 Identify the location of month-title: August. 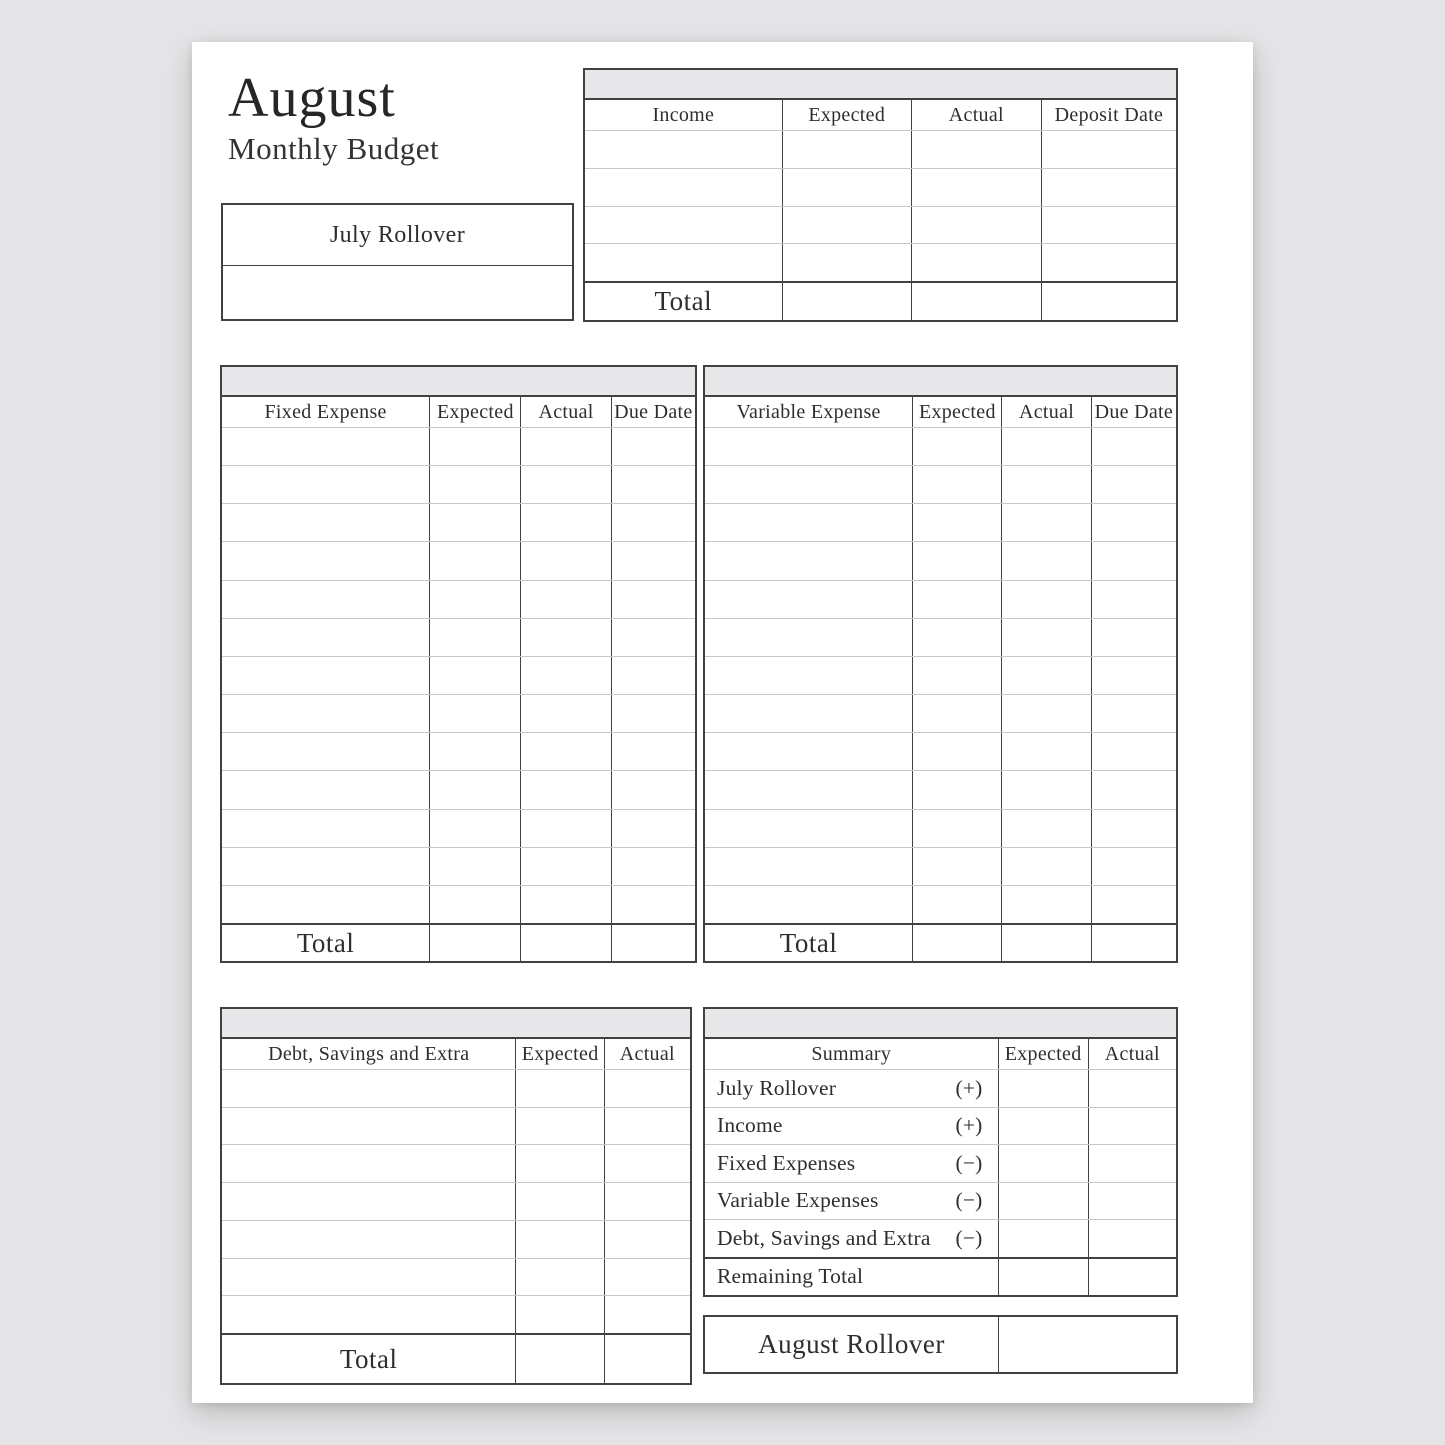
(312, 98).